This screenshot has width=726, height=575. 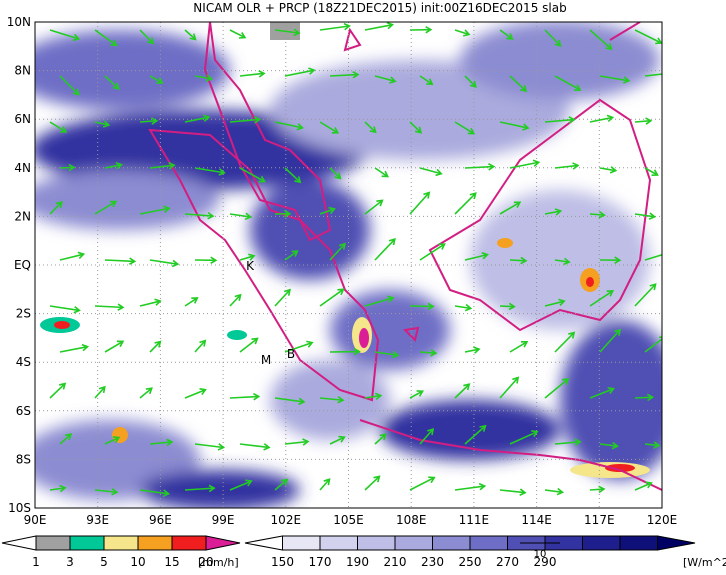 What do you see at coordinates (662, 520) in the screenshot?
I see `lon-label: 120E` at bounding box center [662, 520].